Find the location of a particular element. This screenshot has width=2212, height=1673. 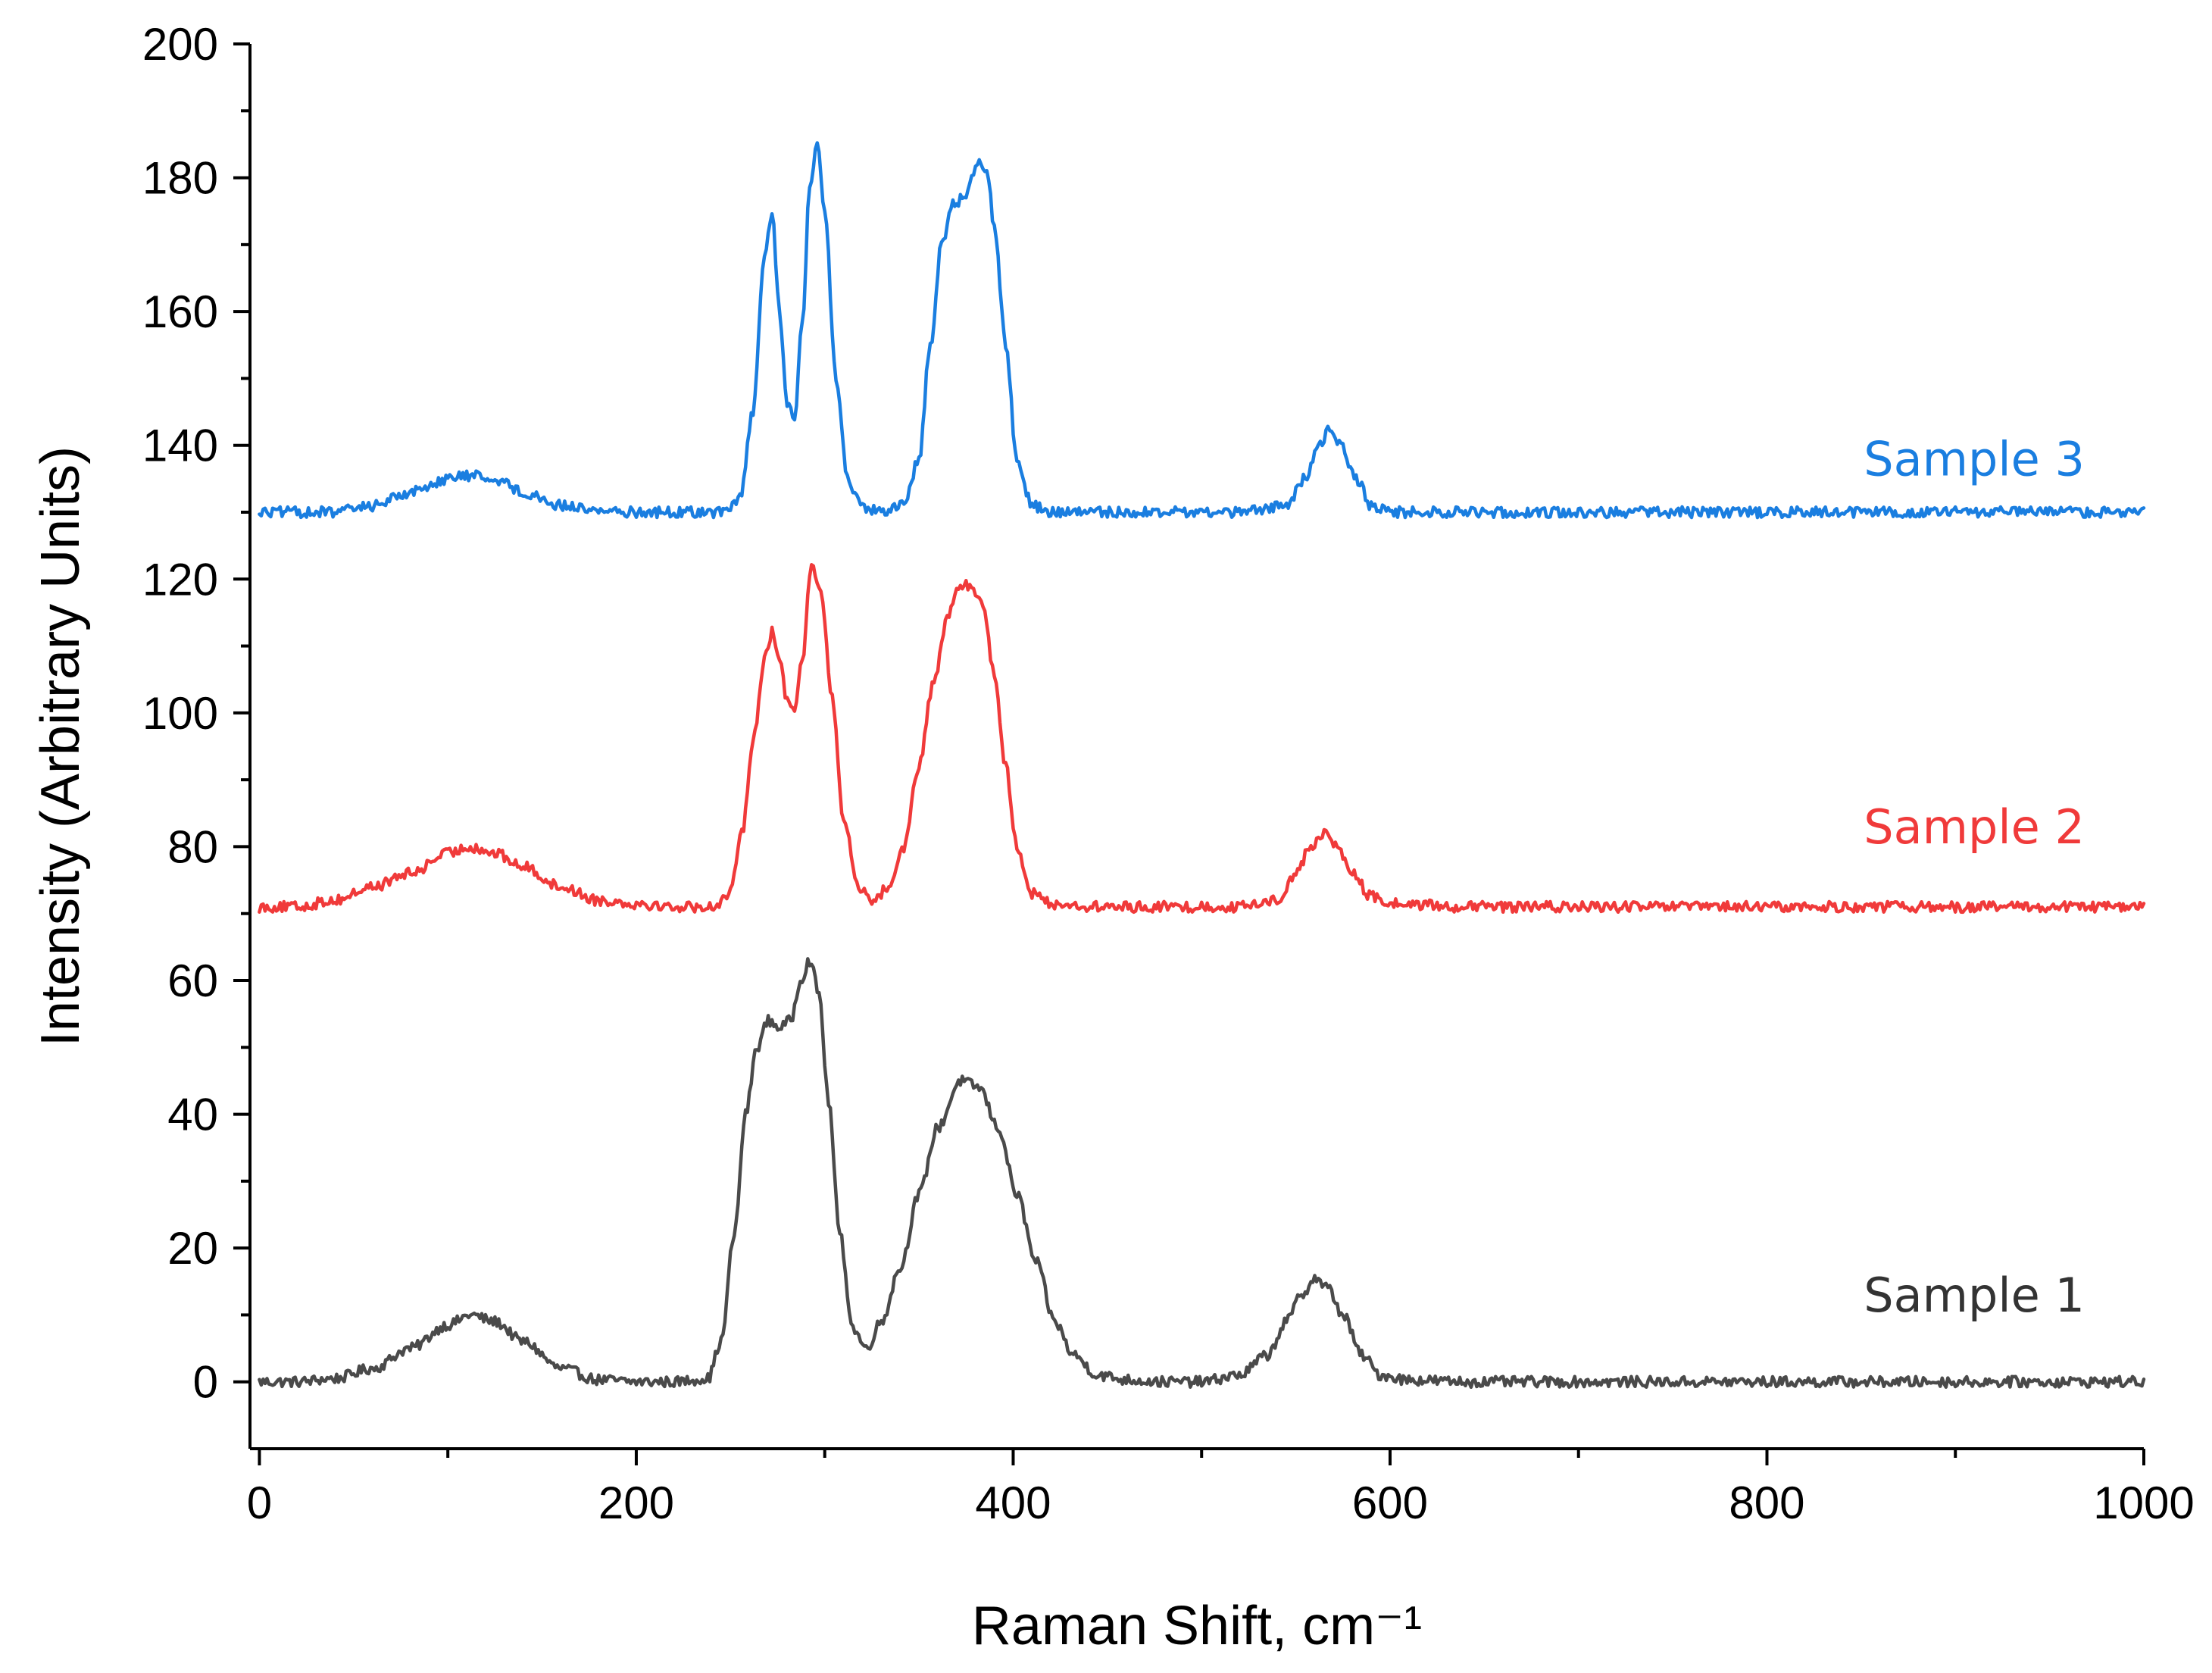

x-tick-label: 0 is located at coordinates (259, 1503).